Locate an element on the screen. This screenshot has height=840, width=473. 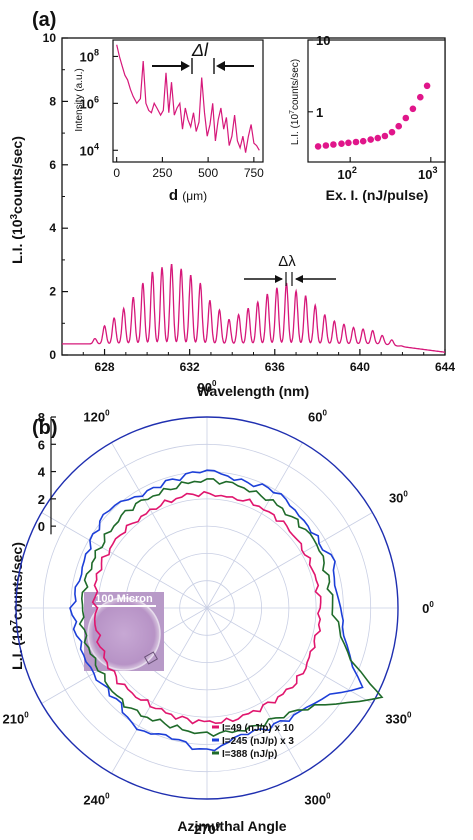
y-tick-label: 8 is located at coordinates (52, 101).